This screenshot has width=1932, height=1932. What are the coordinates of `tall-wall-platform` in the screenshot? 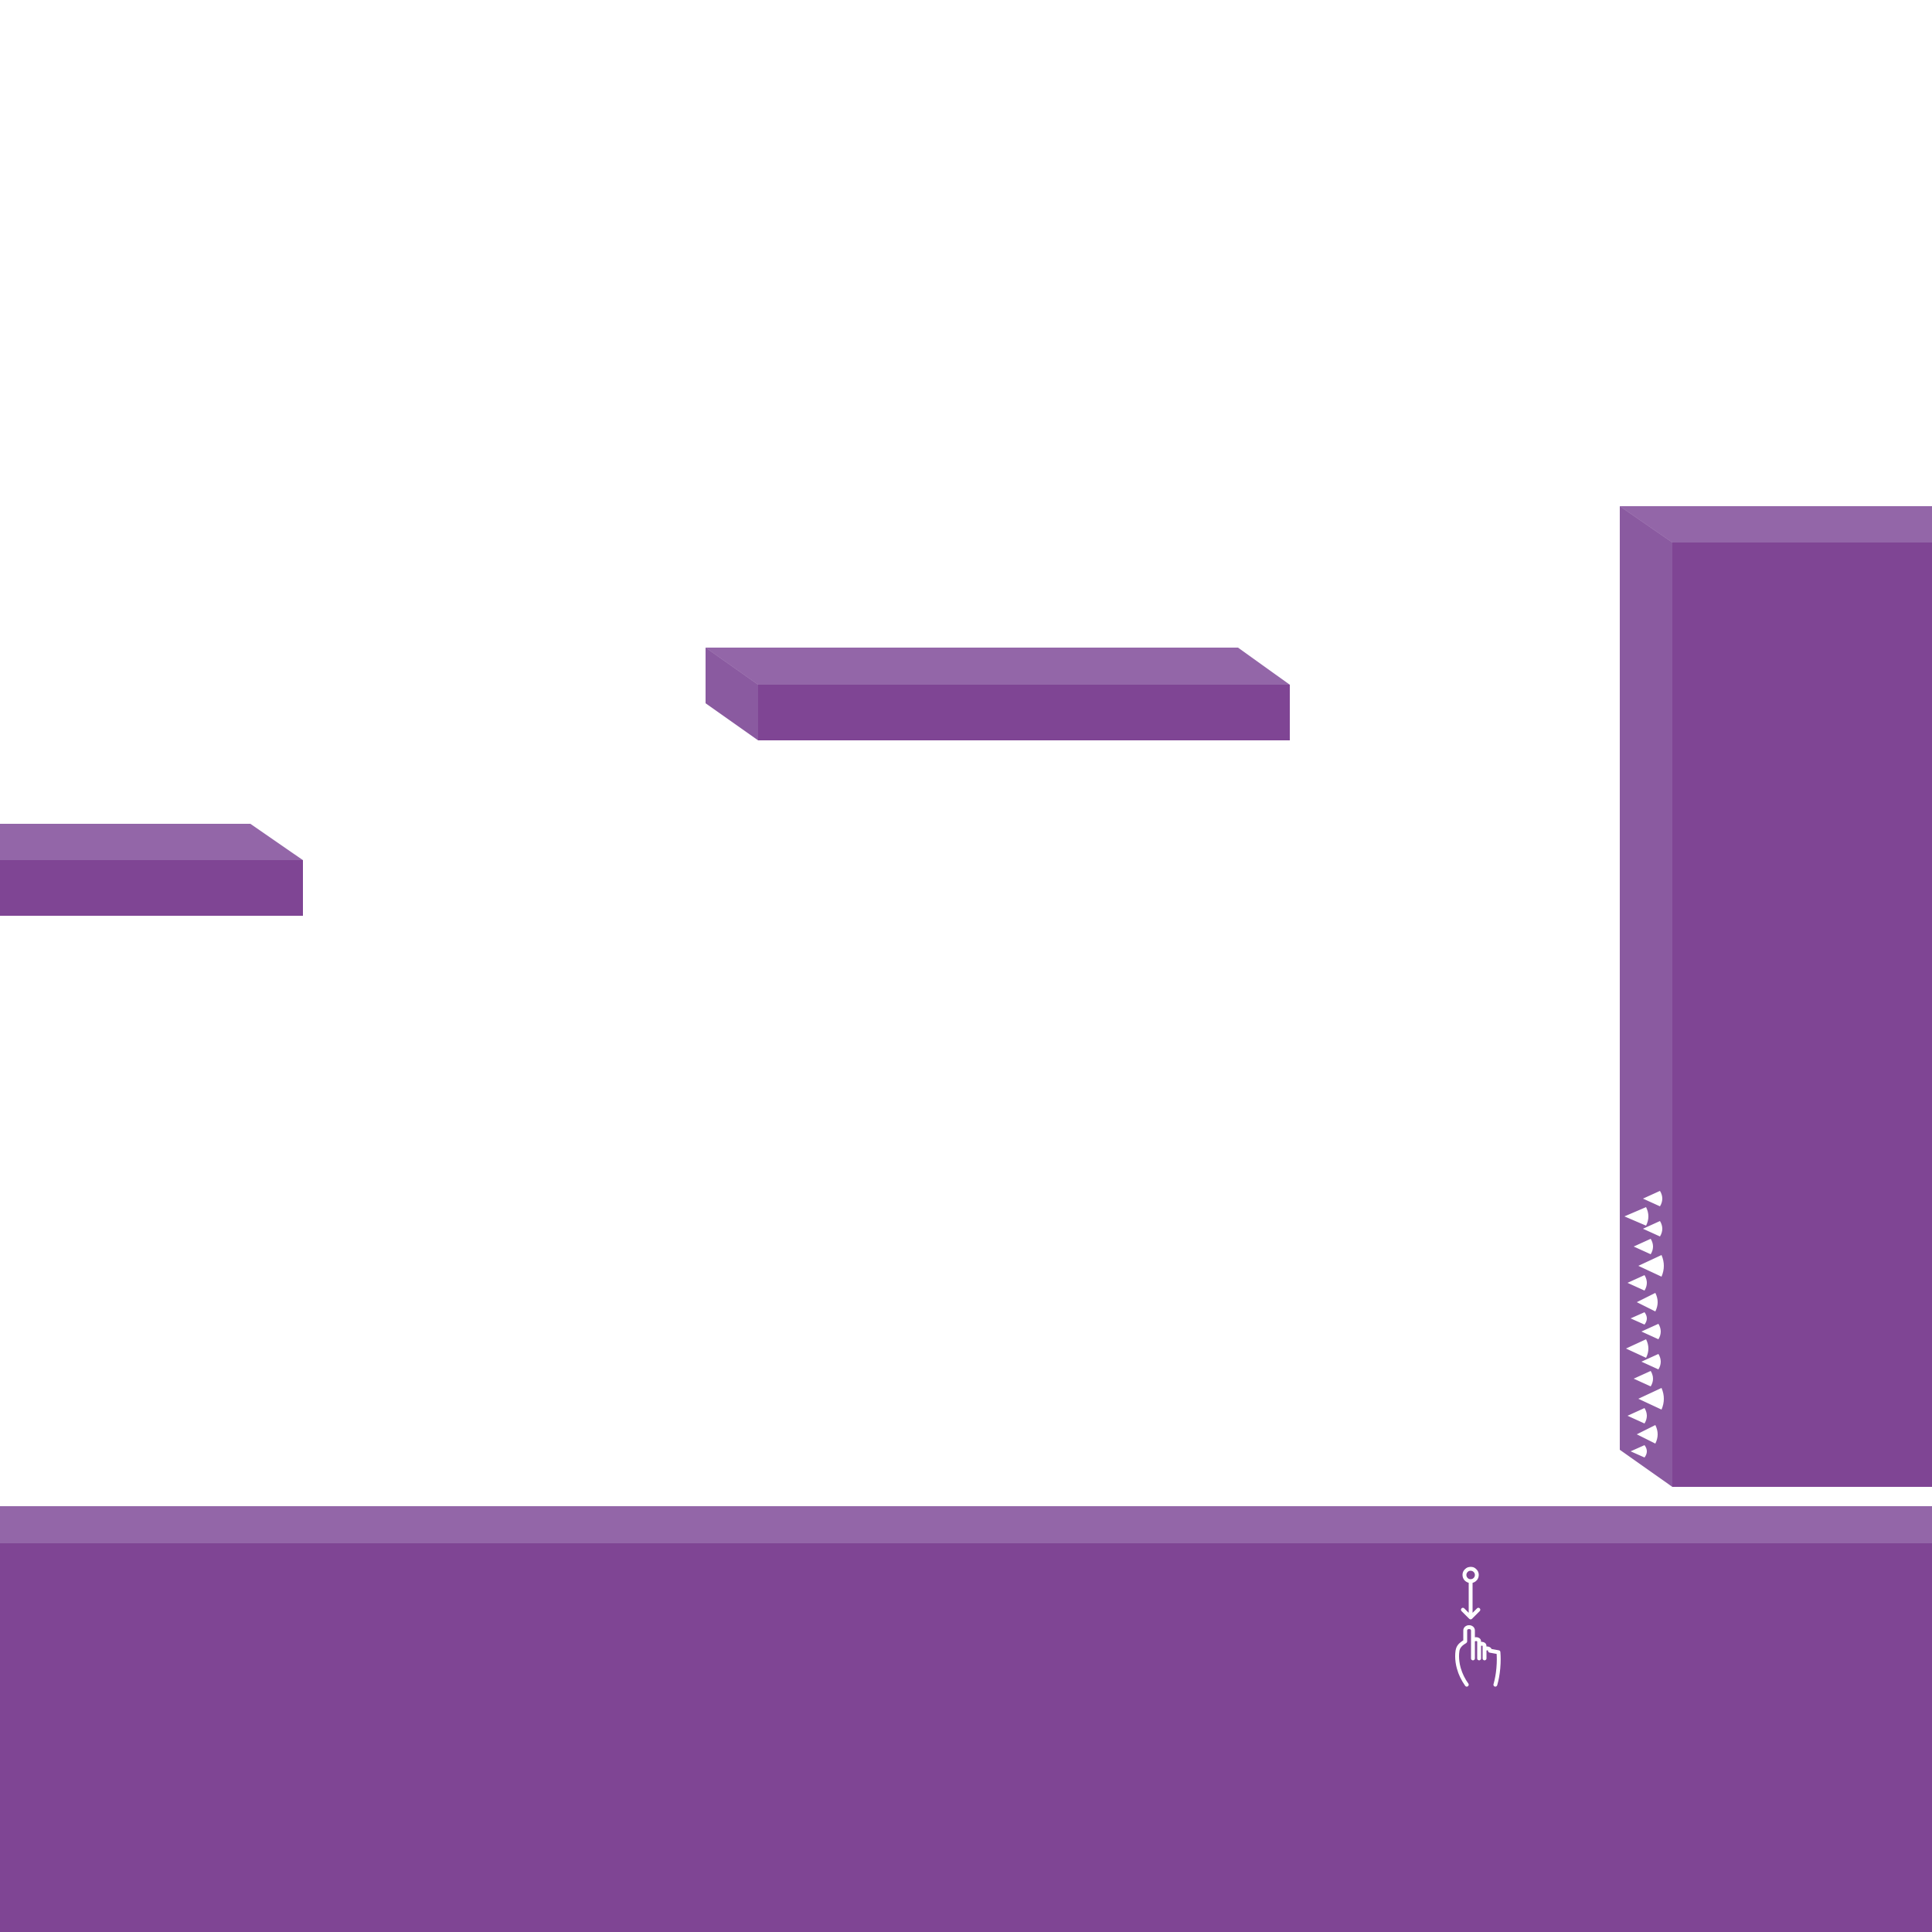 It's located at (1776, 997).